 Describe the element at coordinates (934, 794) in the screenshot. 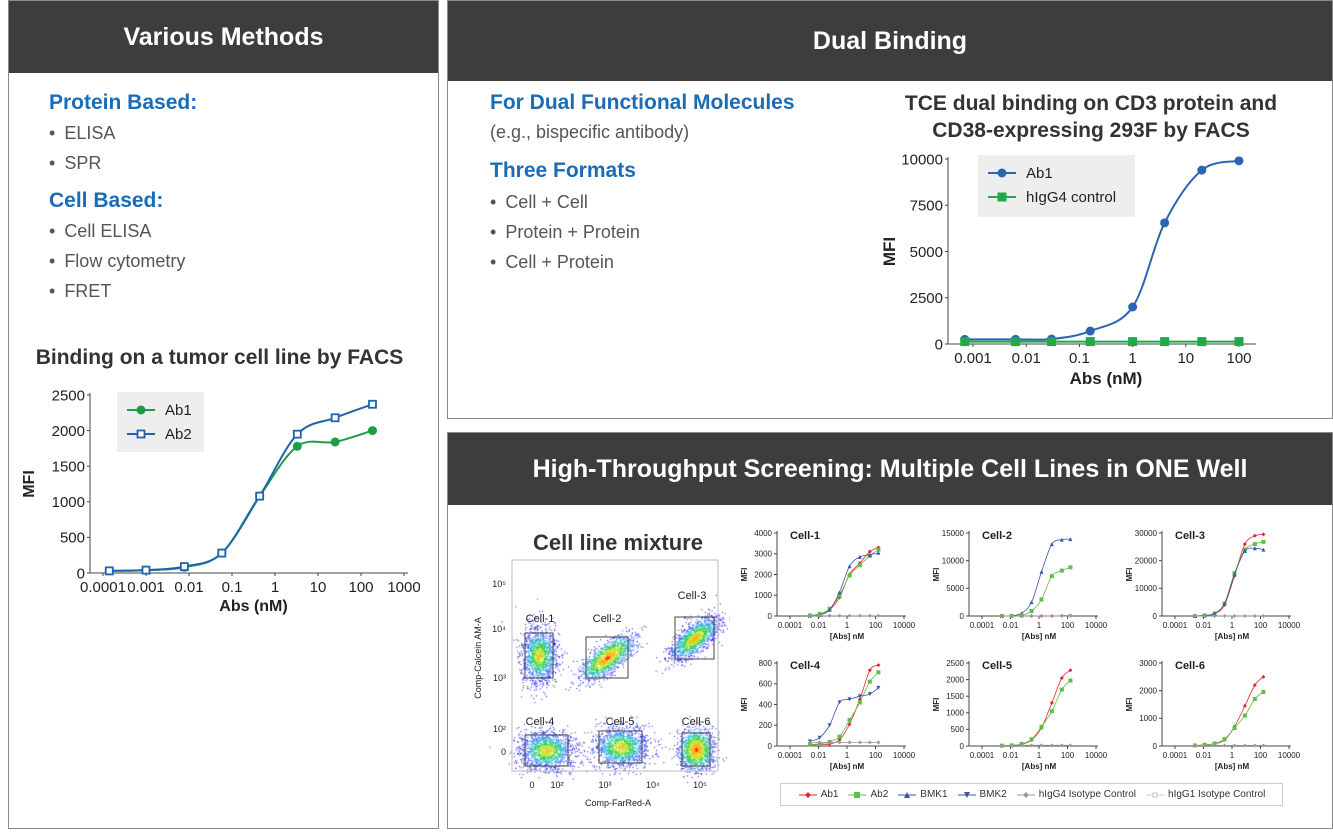

I see `legend-label: BMK1` at that location.